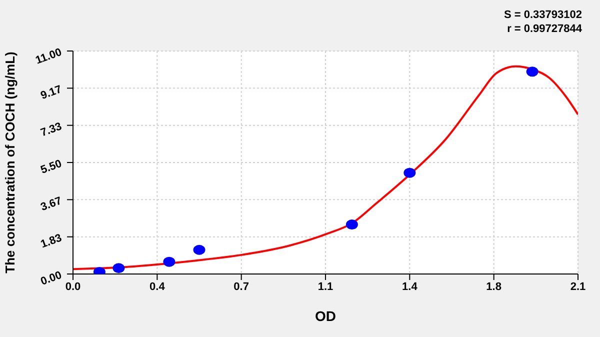 This screenshot has height=337, width=600. Describe the element at coordinates (578, 286) in the screenshot. I see `x-tick-label: 2.1` at that location.